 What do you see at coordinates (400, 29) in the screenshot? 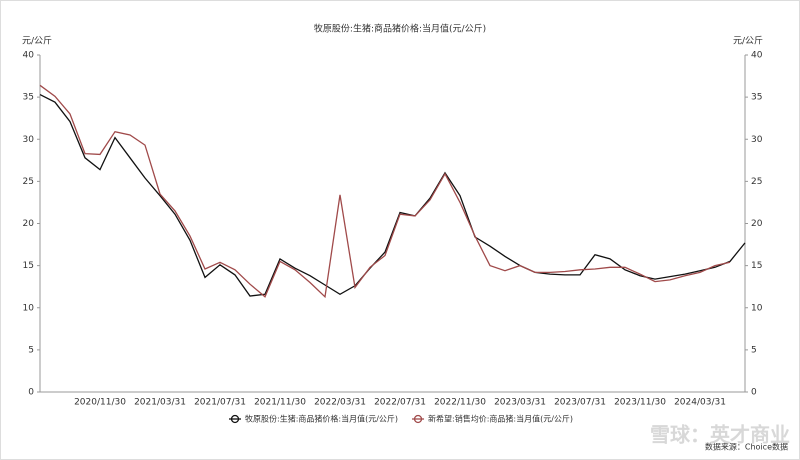
I see `chart-title: 牧原股份:生猪:商品猪价格:当月值(元/公斤)` at bounding box center [400, 29].